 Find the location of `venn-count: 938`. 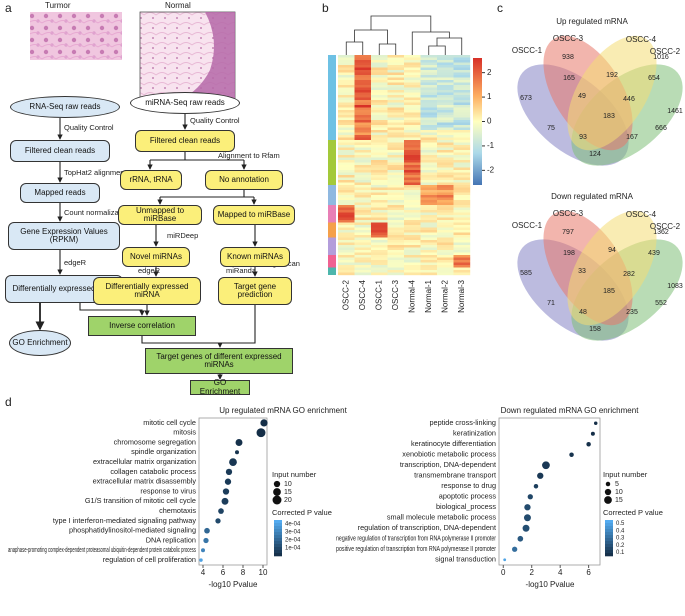

venn-count: 938 is located at coordinates (568, 57).